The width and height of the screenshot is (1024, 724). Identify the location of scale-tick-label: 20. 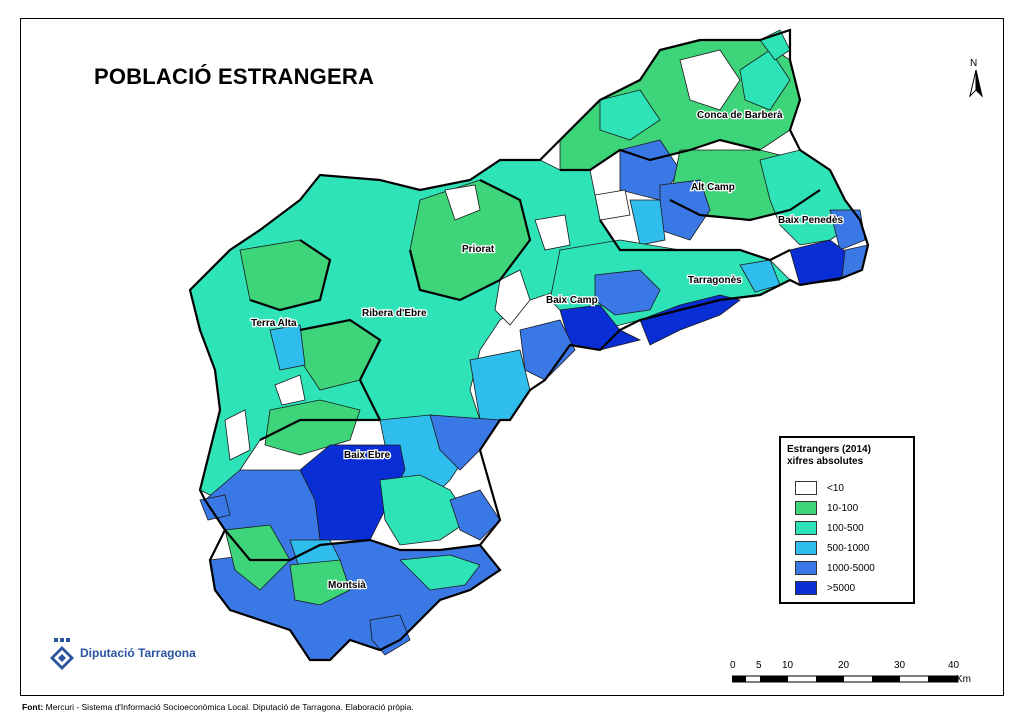
(844, 665).